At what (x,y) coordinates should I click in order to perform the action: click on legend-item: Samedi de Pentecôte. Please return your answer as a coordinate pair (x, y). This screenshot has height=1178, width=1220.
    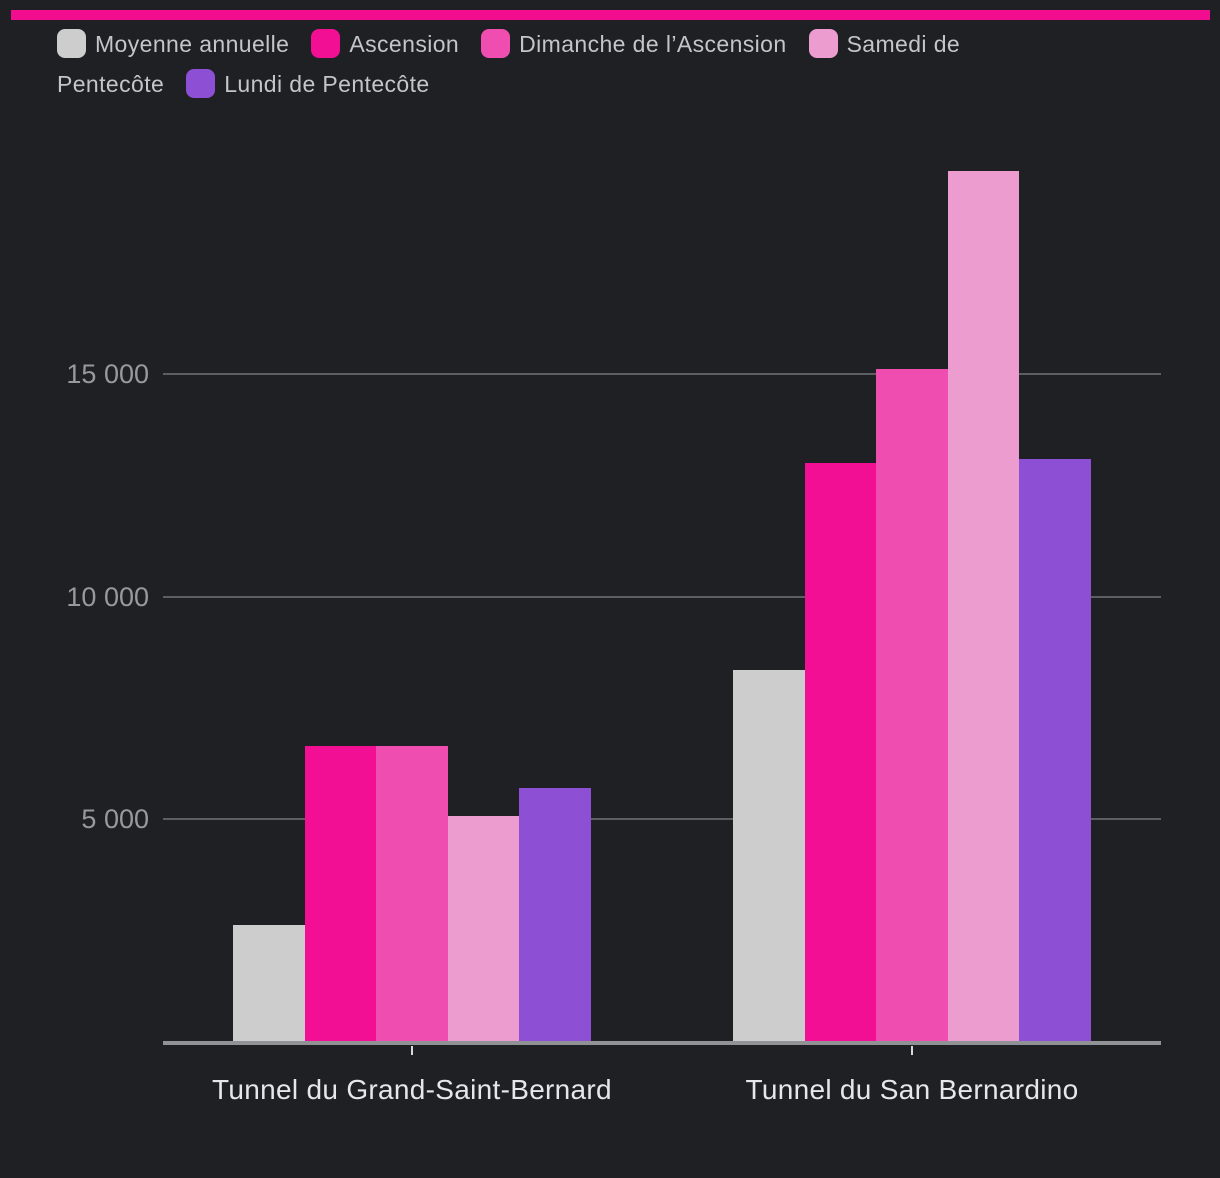
    Looking at the image, I should click on (509, 63).